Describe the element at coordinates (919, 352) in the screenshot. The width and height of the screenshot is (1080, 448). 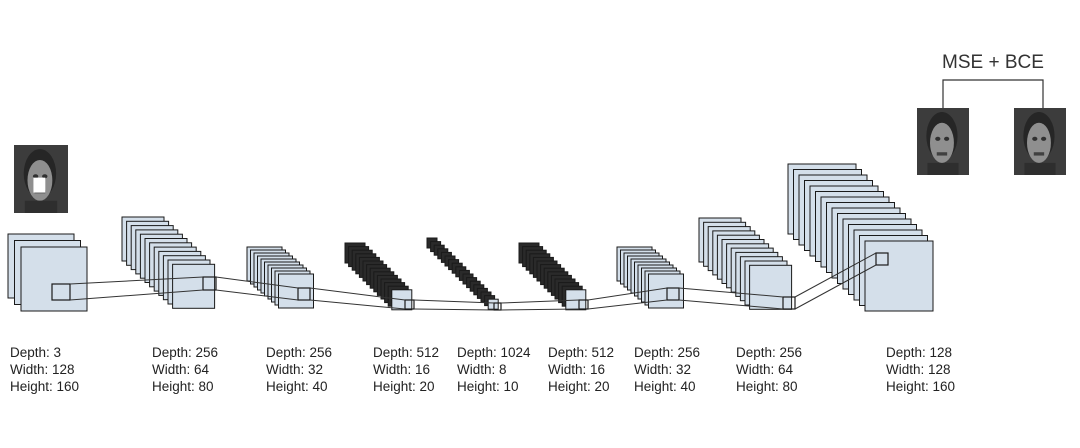
I see `layer-dimension-line: Depth: 128` at that location.